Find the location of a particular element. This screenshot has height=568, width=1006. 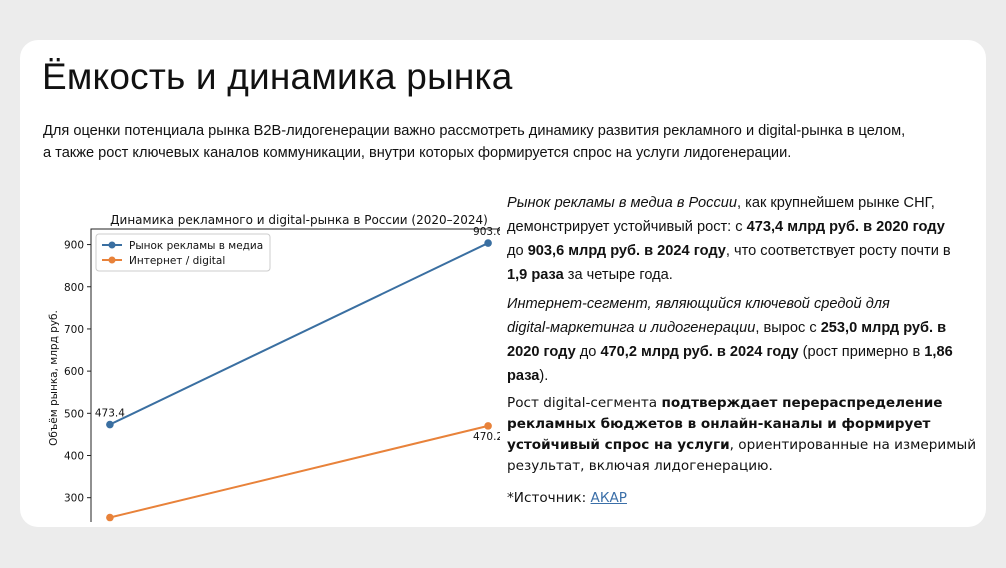

p2-j: раза is located at coordinates (523, 376).